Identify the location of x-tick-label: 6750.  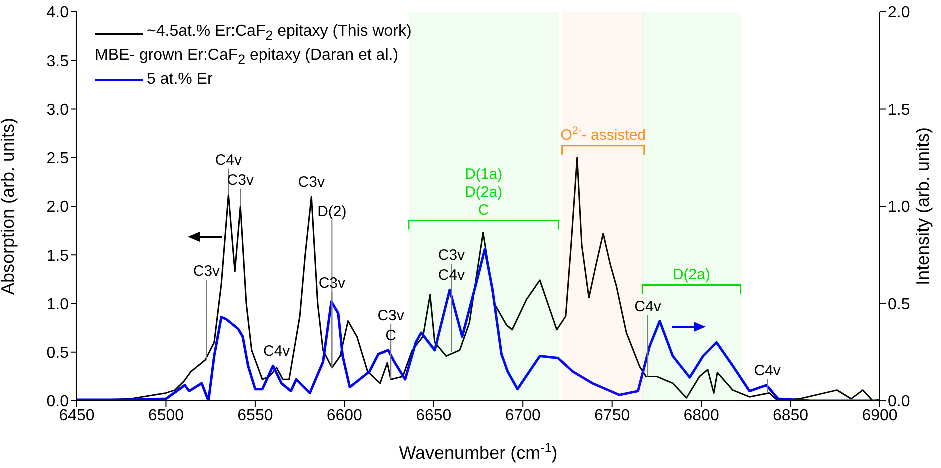
(612, 415).